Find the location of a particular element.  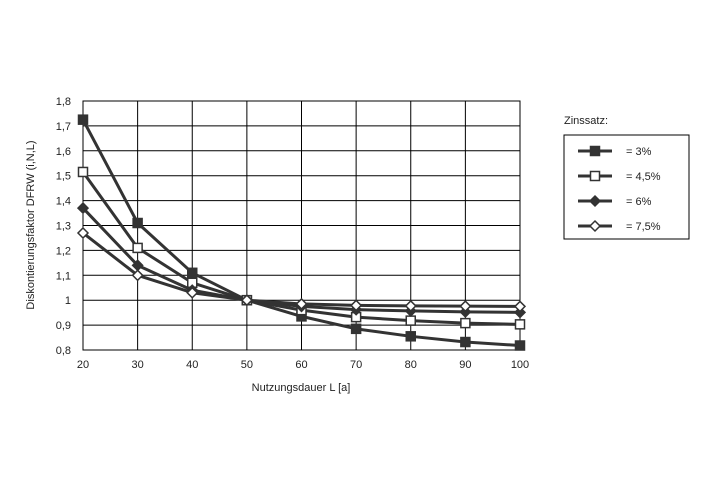

y-tick-label: 1,8 is located at coordinates (63, 102).